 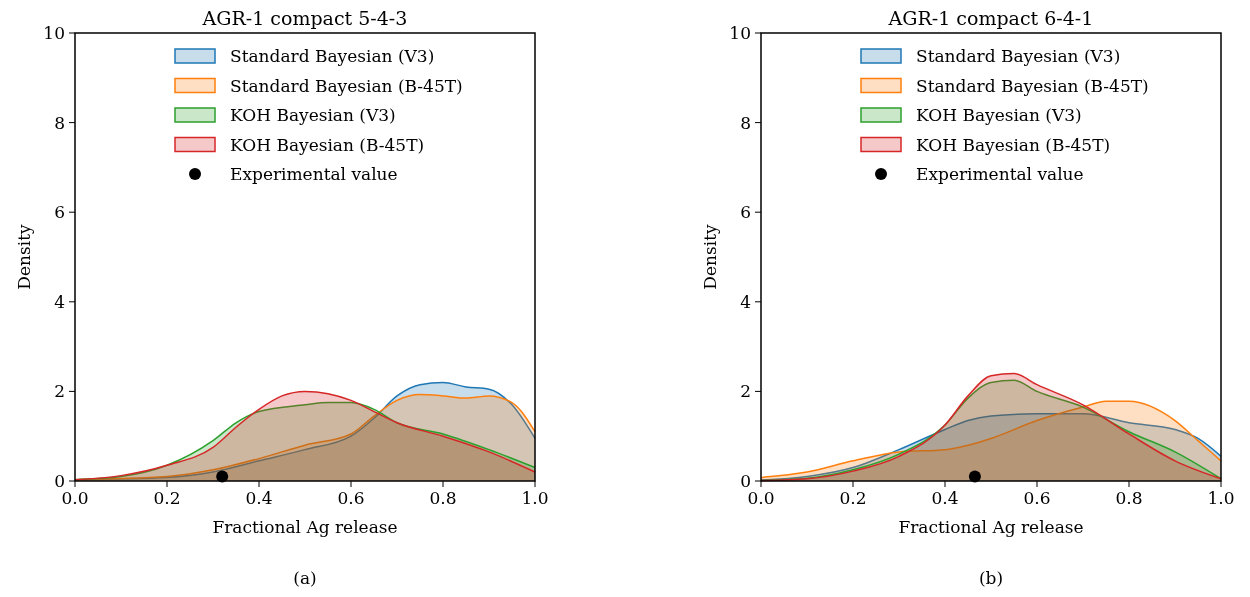 I want to click on text: (a), so click(x=305, y=578).